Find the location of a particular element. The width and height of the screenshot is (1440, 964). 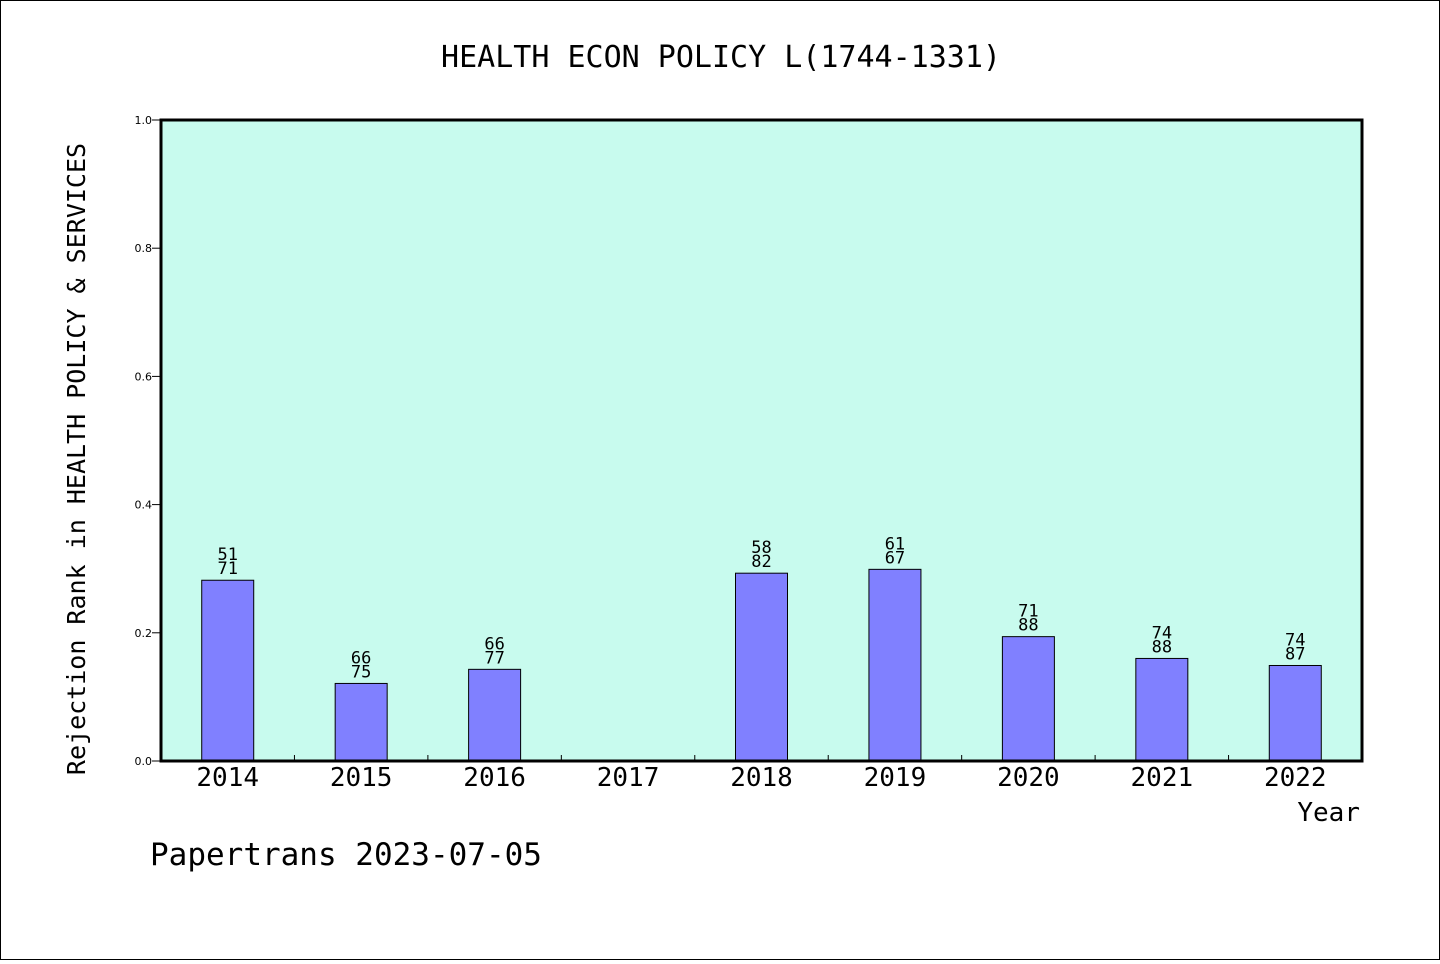

bar-2019 is located at coordinates (895, 665).